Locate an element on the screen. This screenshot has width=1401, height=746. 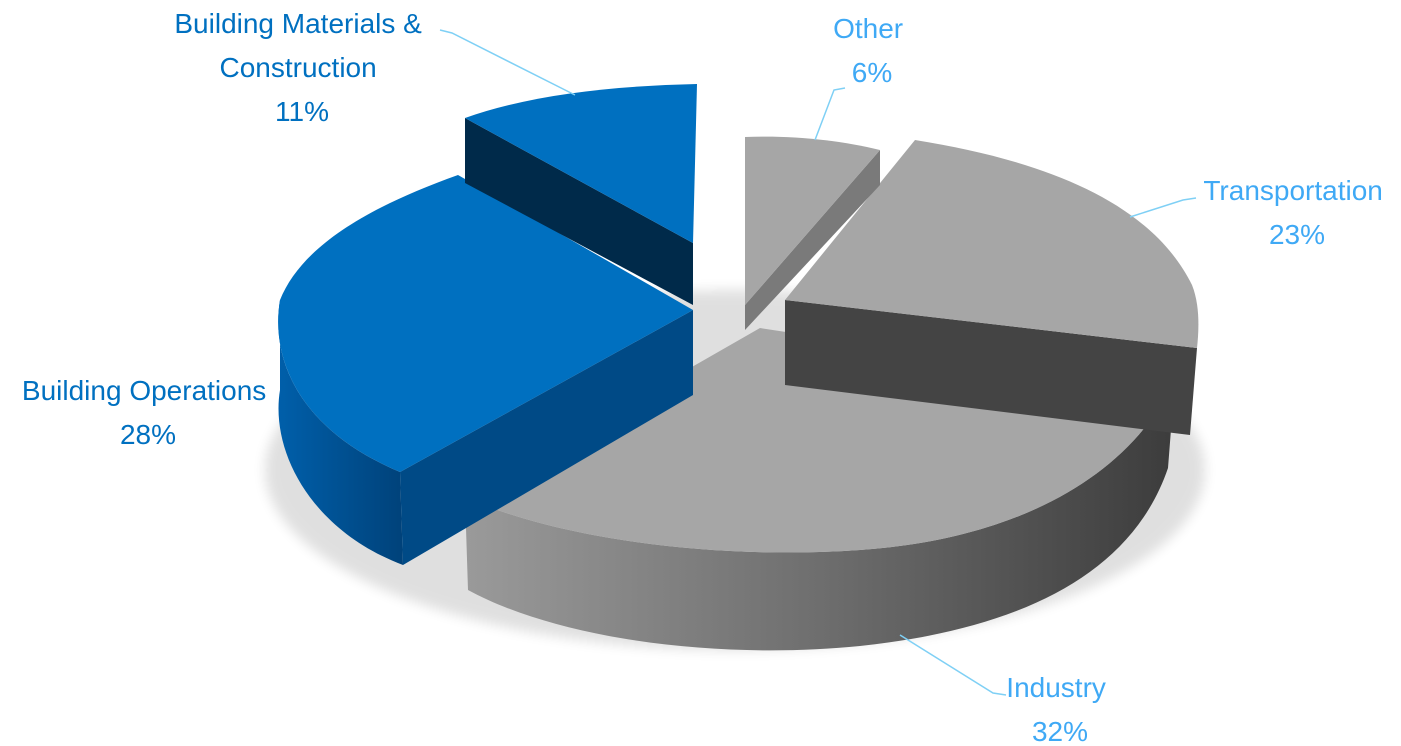
label-other: Other 6% is located at coordinates (872, 50).